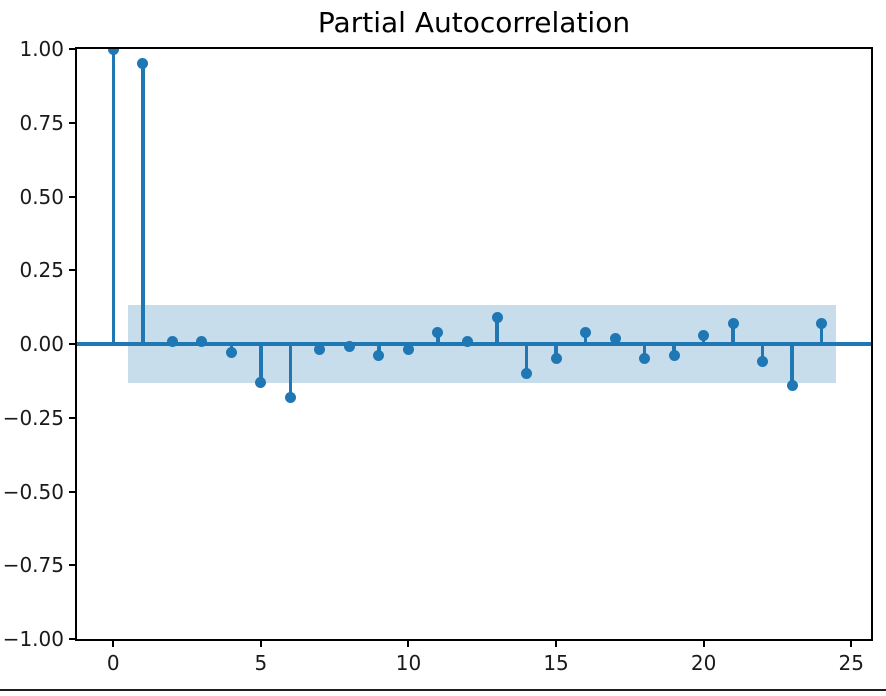 The image size is (886, 696). Describe the element at coordinates (851, 663) in the screenshot. I see `x-tick-label-25: 25` at that location.